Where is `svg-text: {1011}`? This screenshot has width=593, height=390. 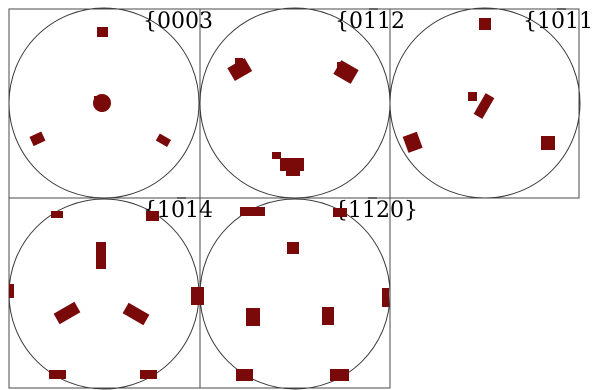
svg-text: {1011} is located at coordinates (558, 21).